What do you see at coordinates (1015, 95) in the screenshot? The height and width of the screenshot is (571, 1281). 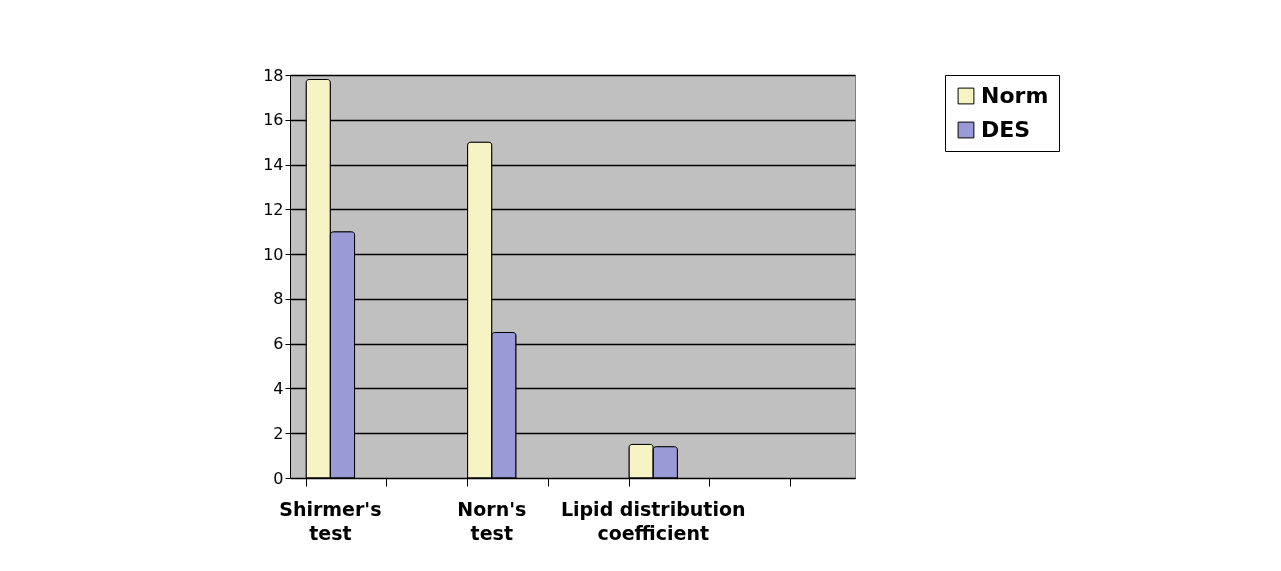 I see `legend-label: Norm` at bounding box center [1015, 95].